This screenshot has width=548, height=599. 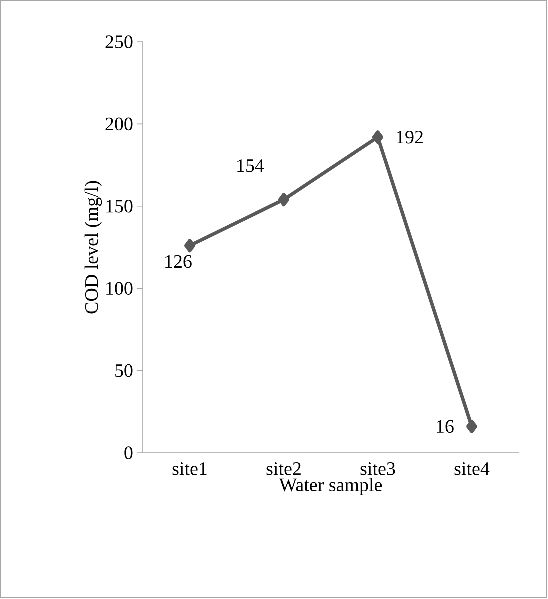 I want to click on x-tick-label: site3, so click(x=378, y=469).